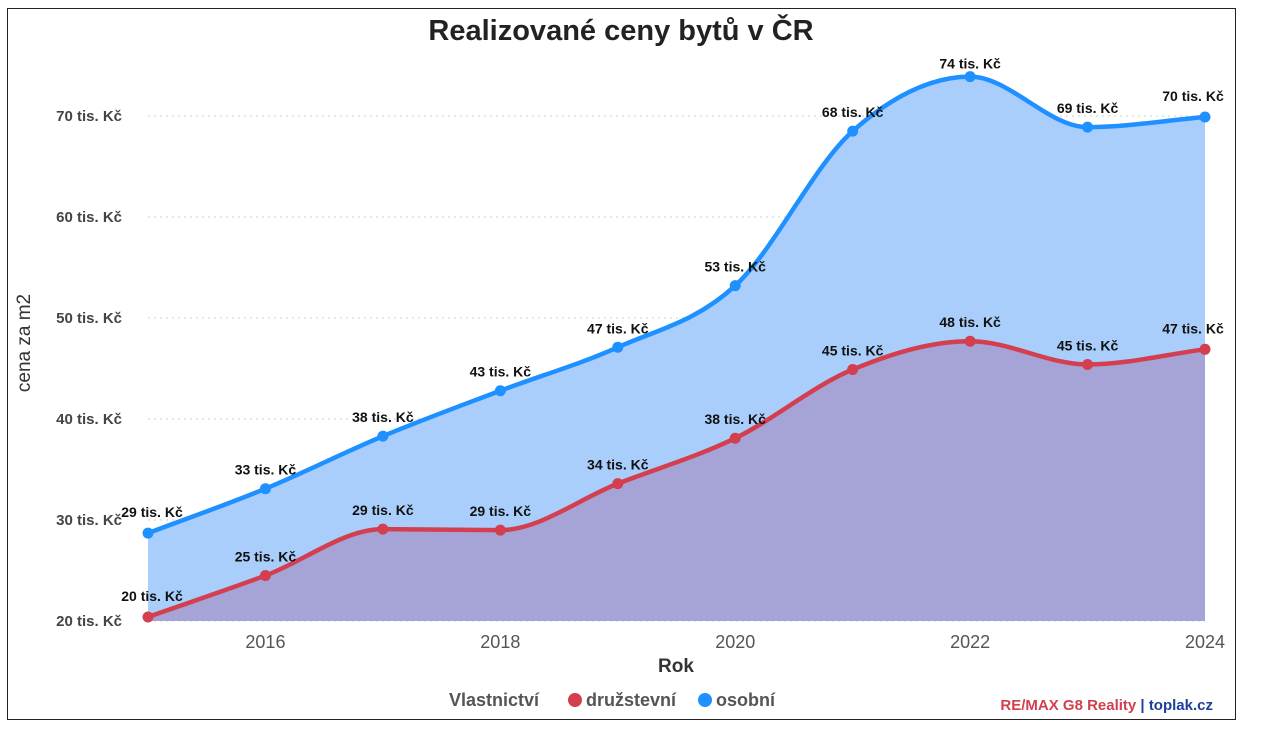  What do you see at coordinates (676, 666) in the screenshot?
I see `x-axis-label: Rok` at bounding box center [676, 666].